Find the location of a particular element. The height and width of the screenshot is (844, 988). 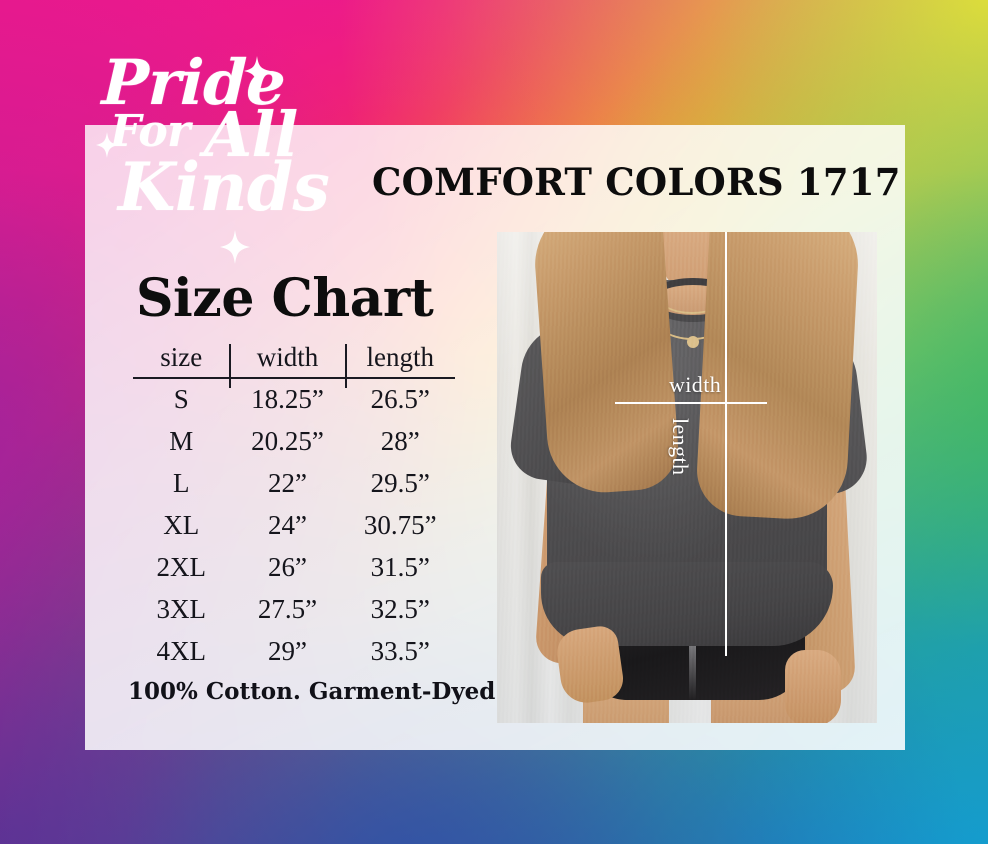

table-row: 3XL 27.5” 32.5” is located at coordinates (294, 609).